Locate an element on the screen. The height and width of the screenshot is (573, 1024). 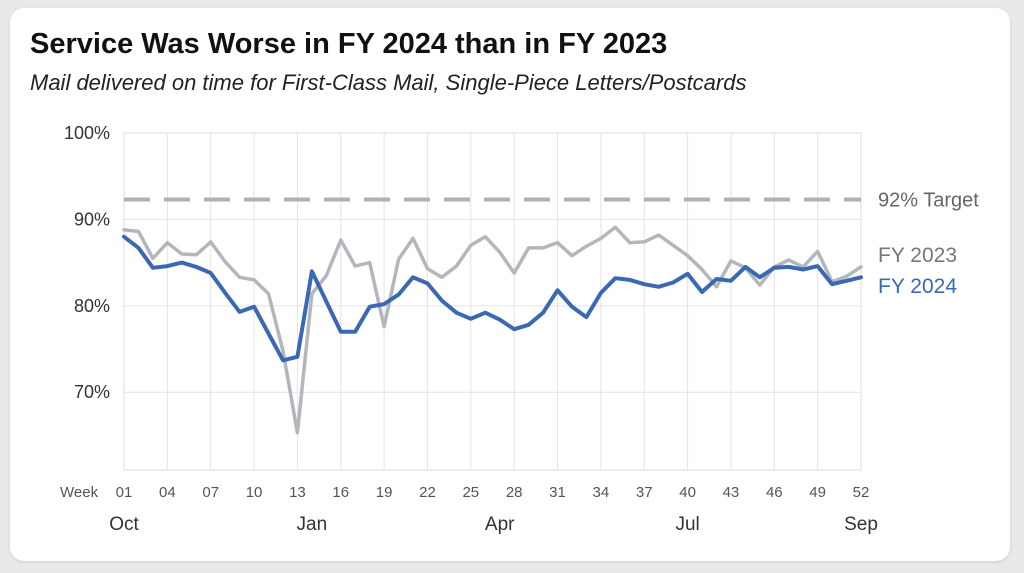
month-label: Oct is located at coordinates (124, 524).